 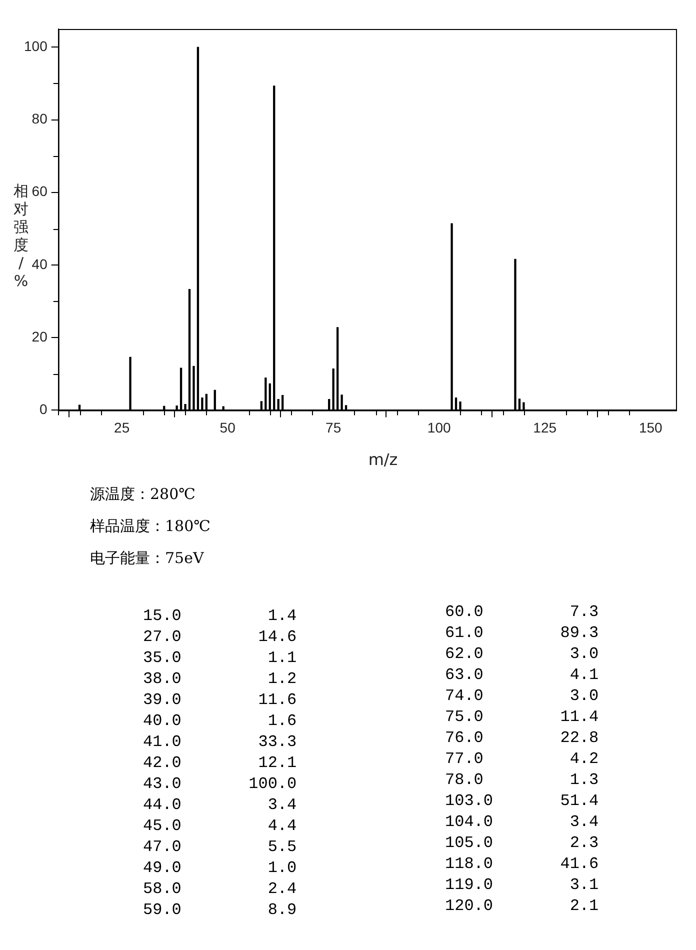 What do you see at coordinates (522, 634) in the screenshot?
I see `text: 61.0 89.3` at bounding box center [522, 634].